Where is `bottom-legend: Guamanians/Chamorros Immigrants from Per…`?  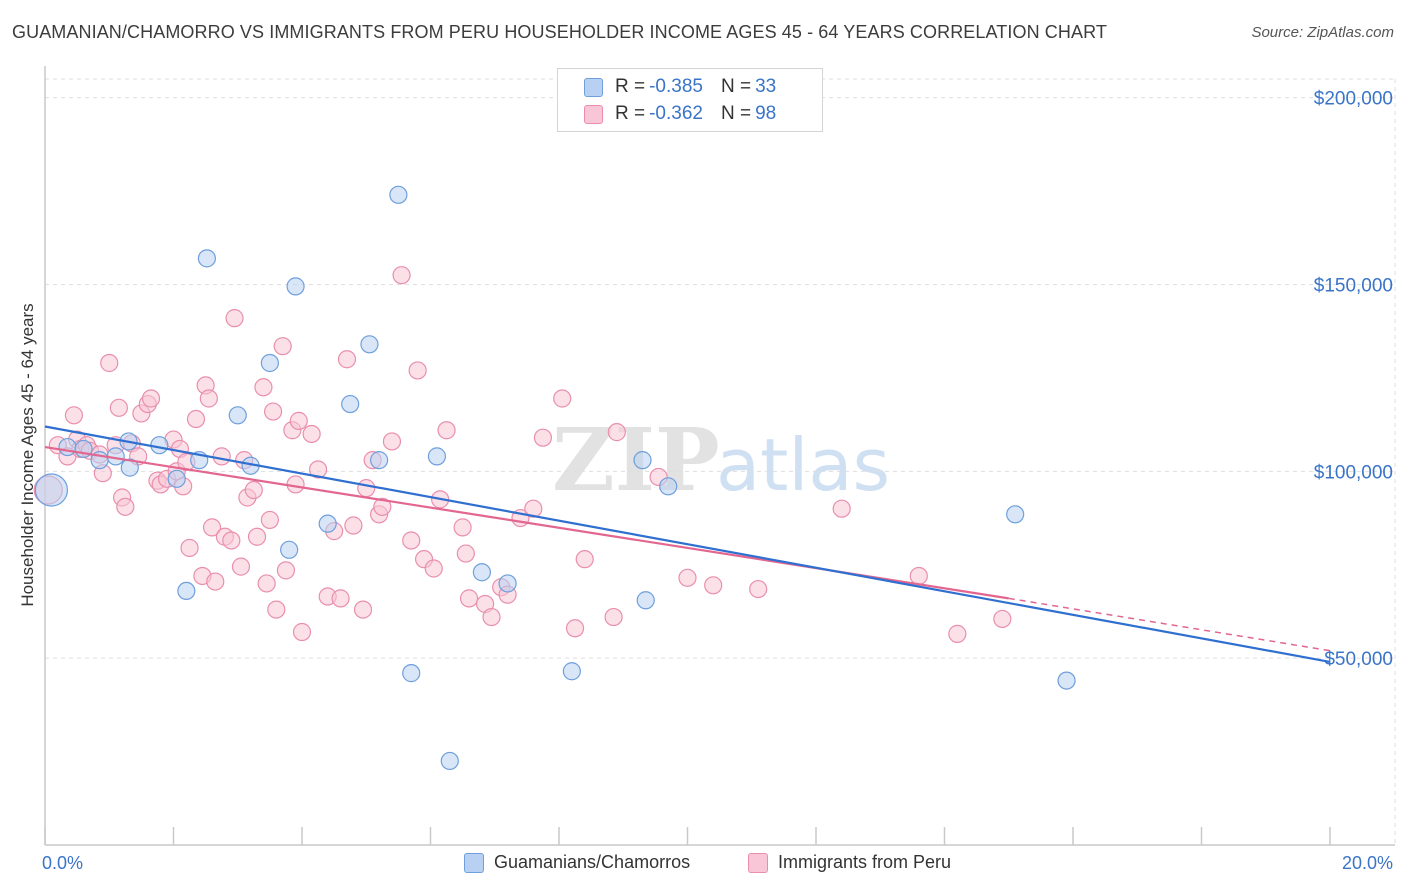 bottom-legend: Guamanians/Chamorros Immigrants from Per… is located at coordinates (703, 864).